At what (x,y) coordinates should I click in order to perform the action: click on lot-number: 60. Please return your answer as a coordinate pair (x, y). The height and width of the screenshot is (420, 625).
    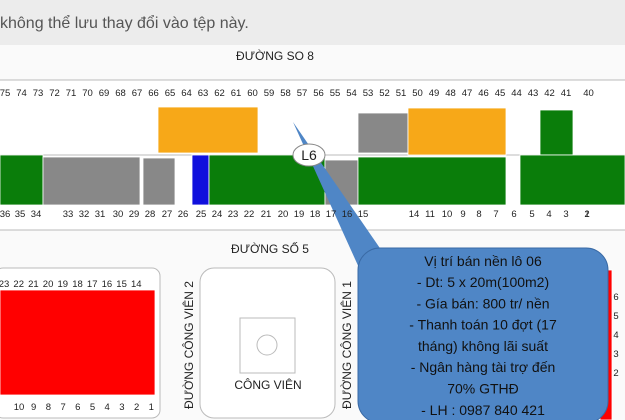
    Looking at the image, I should click on (252, 93).